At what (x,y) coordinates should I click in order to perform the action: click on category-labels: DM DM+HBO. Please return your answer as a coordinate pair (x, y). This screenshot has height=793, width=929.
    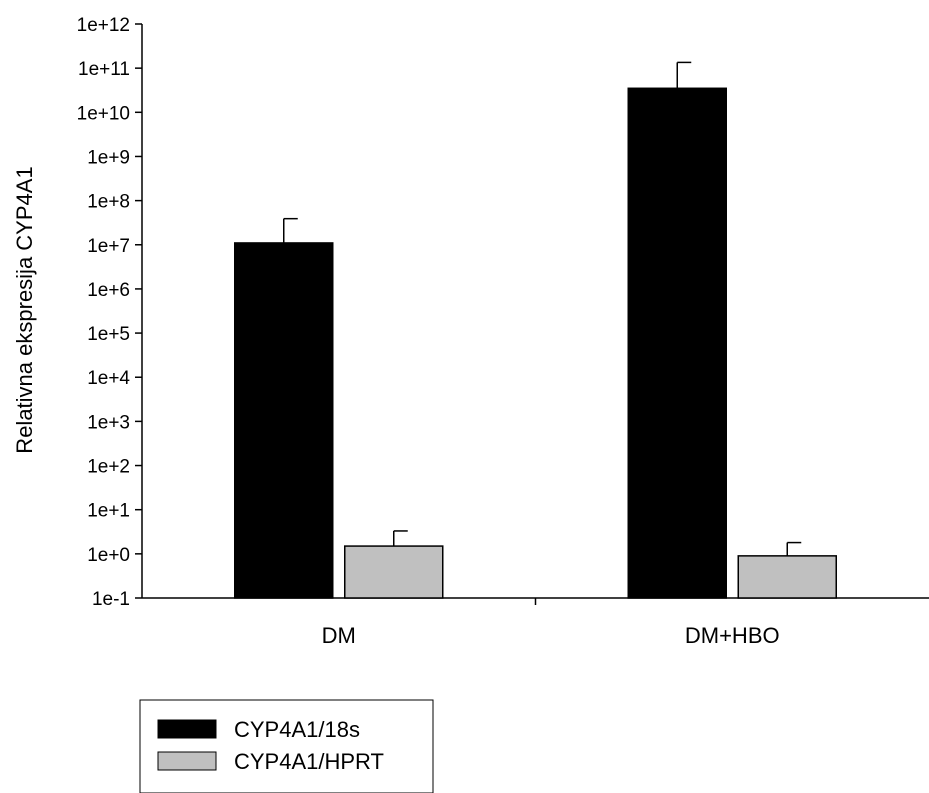
    Looking at the image, I should click on (551, 635).